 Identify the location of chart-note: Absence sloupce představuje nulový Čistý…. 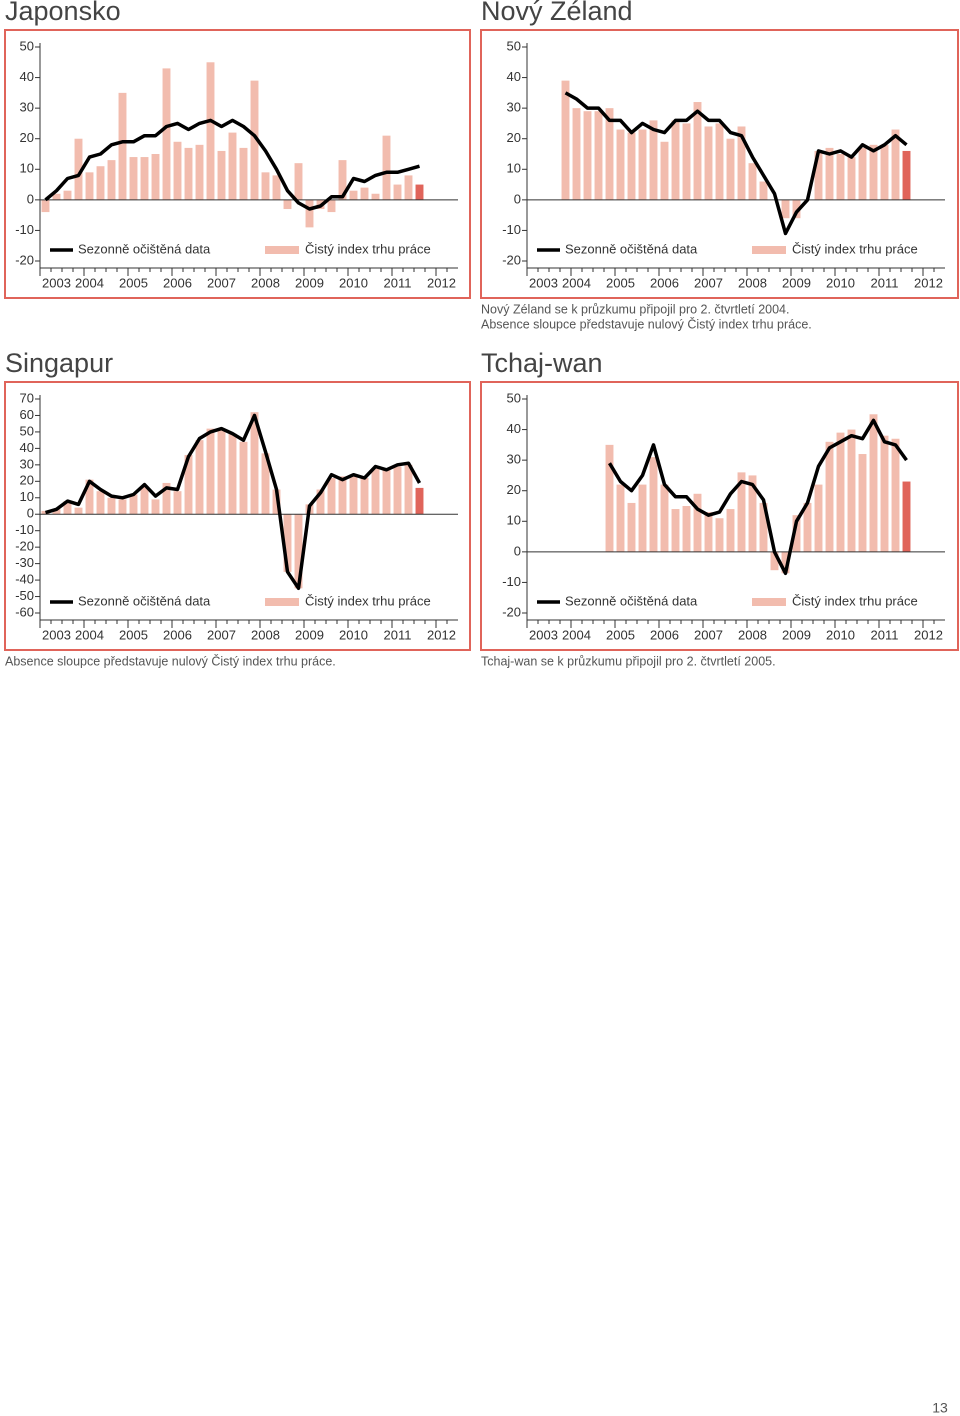
(170, 660).